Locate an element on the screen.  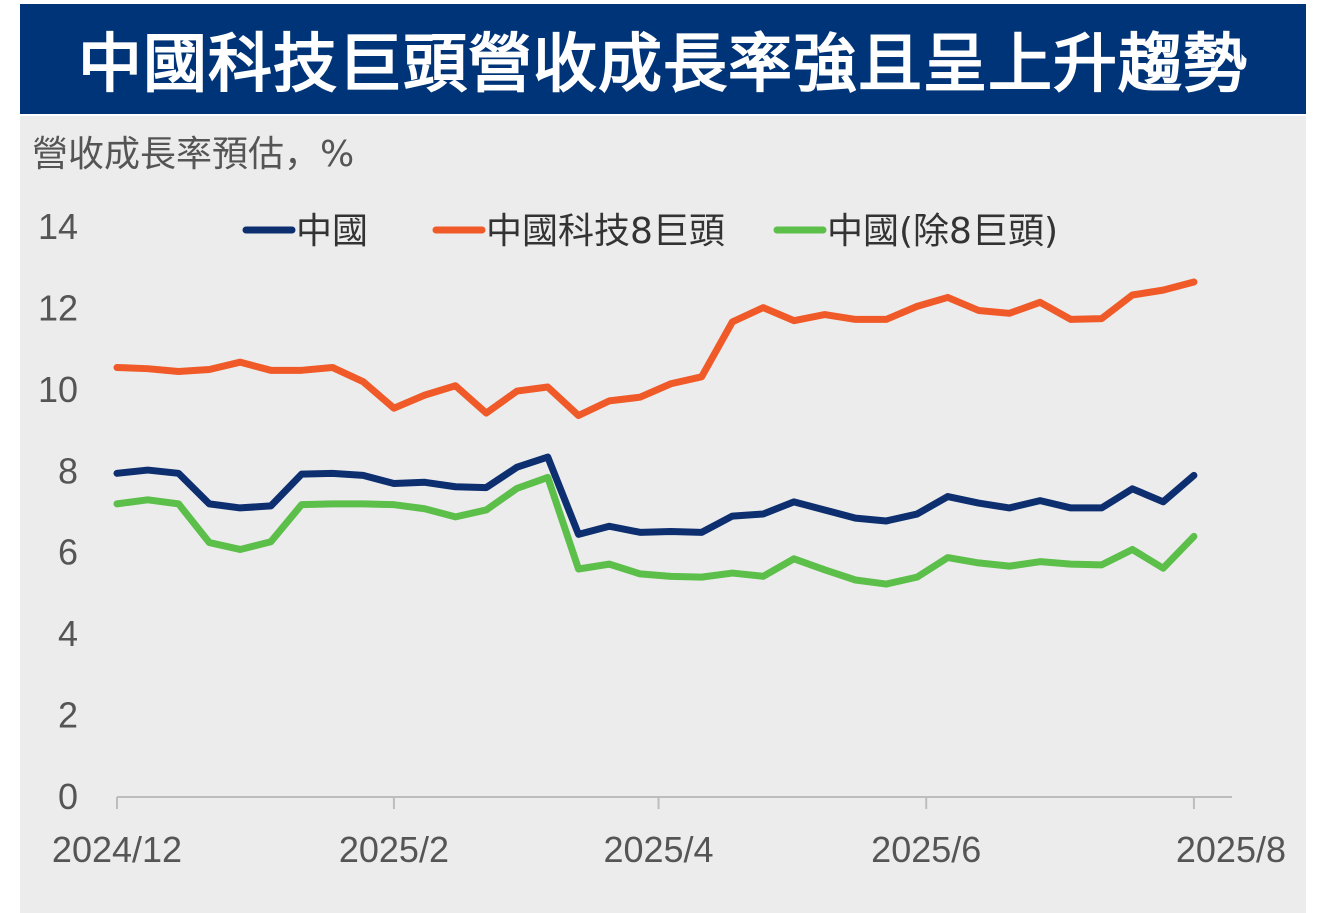
x-tick-label: 2025/2 is located at coordinates (394, 849).